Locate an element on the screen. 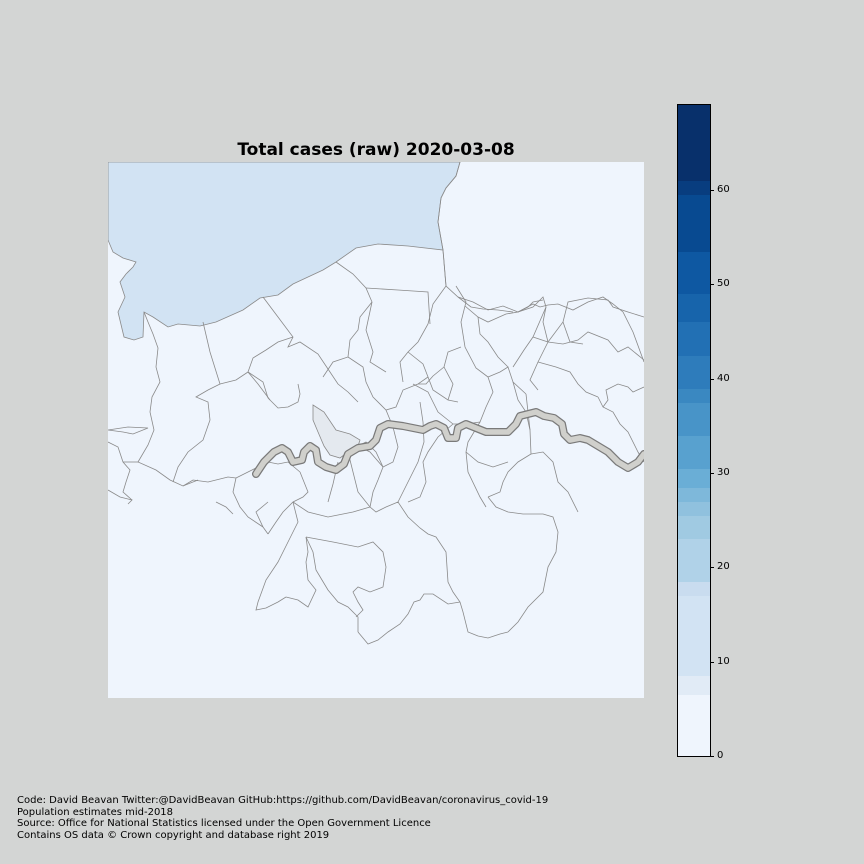  colorbar-tick-label: 30 is located at coordinates (723, 472).